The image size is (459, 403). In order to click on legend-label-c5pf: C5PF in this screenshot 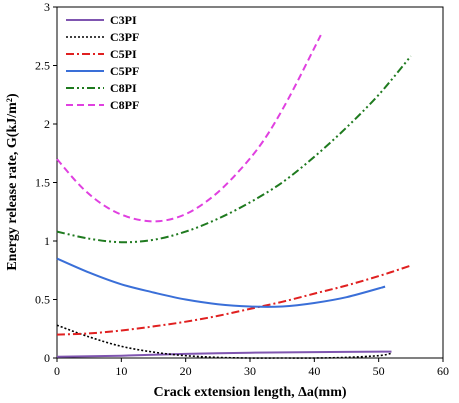, I will do `click(124, 71)`.